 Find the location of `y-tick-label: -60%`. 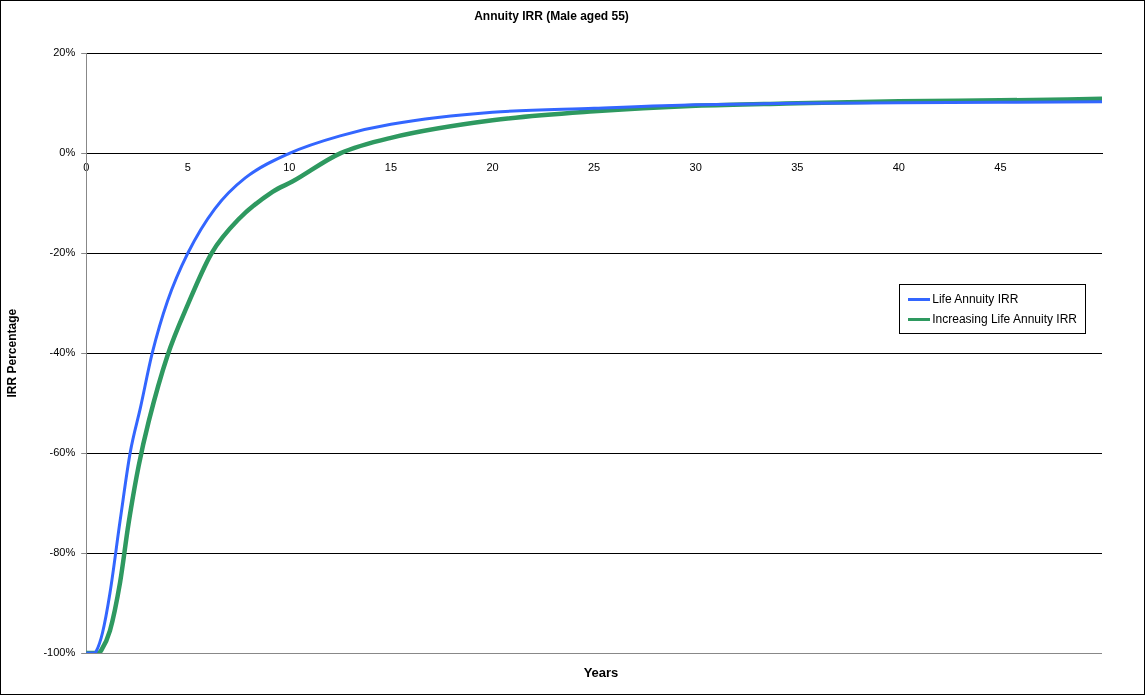

y-tick-label: -60% is located at coordinates (62, 452).